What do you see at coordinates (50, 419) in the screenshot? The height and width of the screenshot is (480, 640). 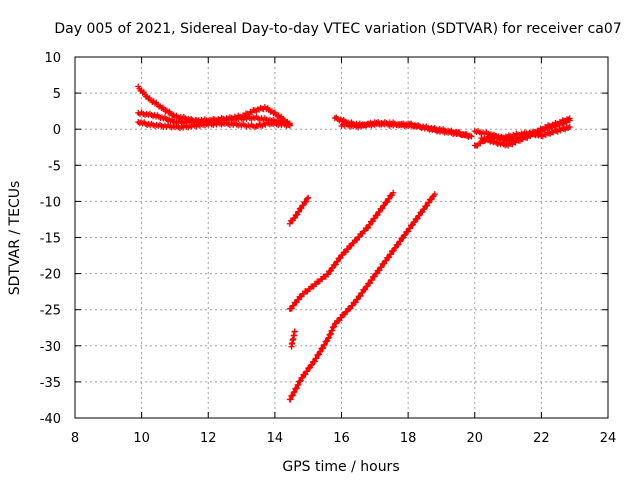 I see `y-tick-label: -40` at bounding box center [50, 419].